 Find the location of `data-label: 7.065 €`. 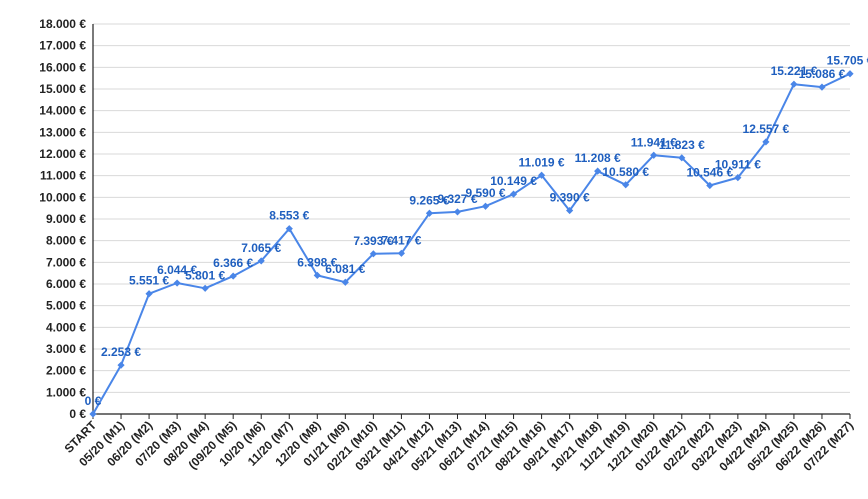

data-label: 7.065 € is located at coordinates (261, 248).